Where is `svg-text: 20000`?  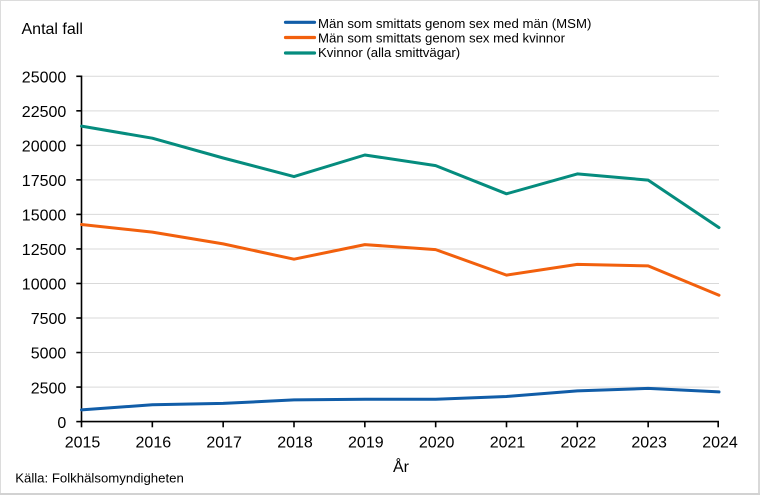
svg-text: 20000 is located at coordinates (44, 147).